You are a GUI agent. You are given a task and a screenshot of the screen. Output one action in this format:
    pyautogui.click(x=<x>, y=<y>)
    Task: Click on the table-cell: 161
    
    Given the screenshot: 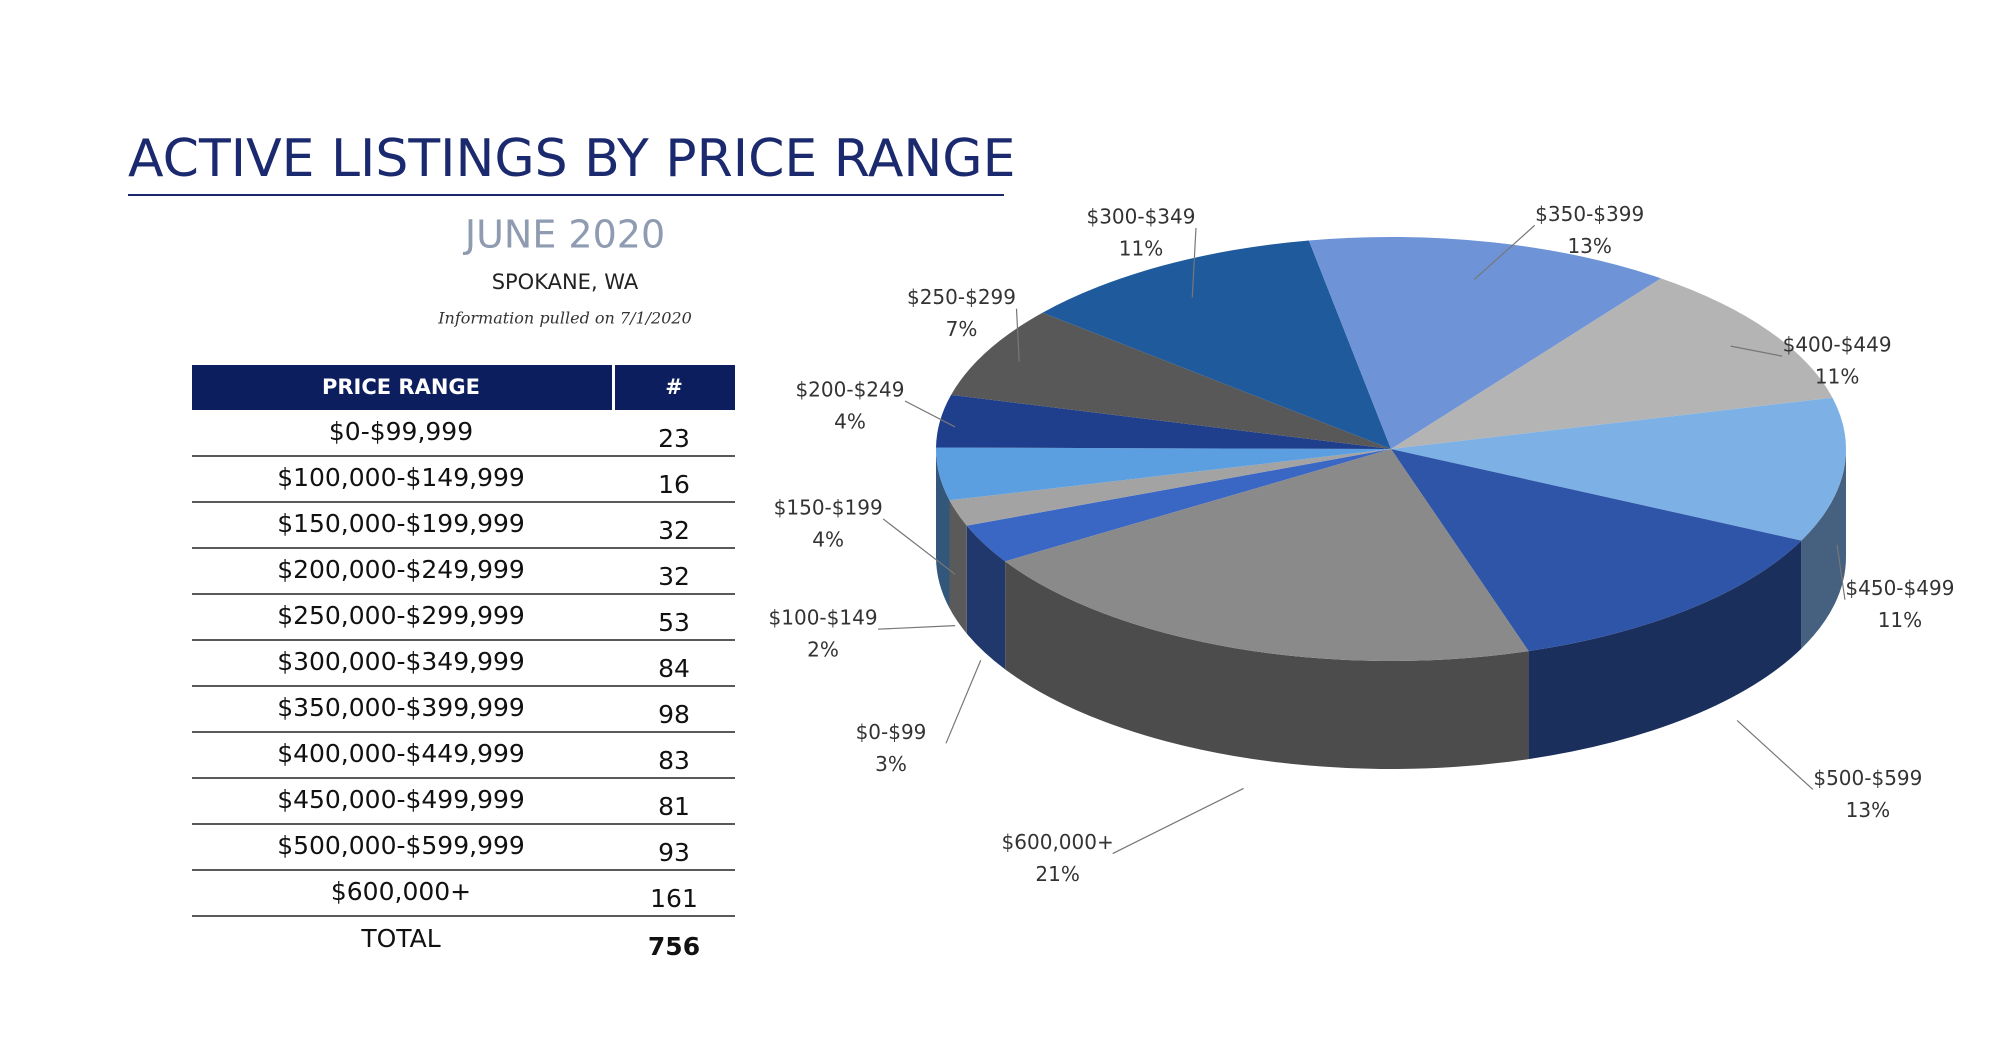 What is the action you would take?
    pyautogui.click(x=674, y=898)
    